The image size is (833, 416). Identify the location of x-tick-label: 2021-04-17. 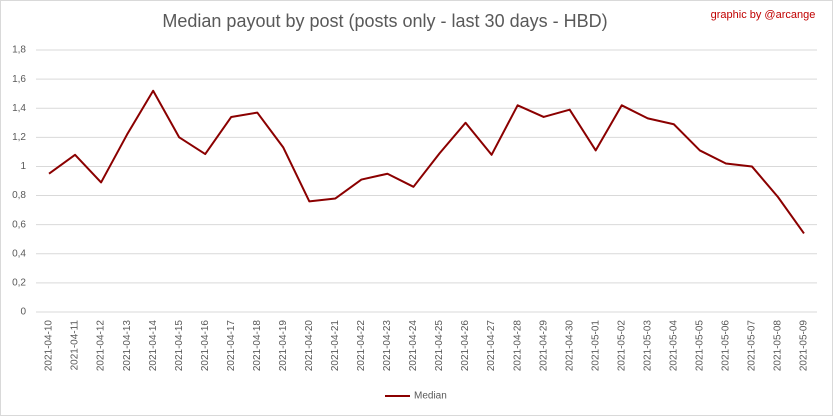
(231, 346).